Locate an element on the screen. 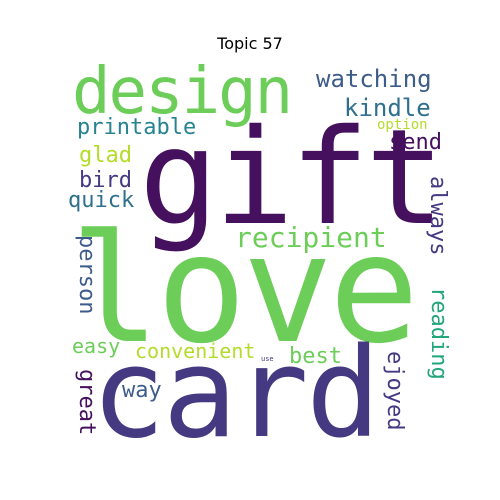 Image resolution: width=500 pixels, height=500 pixels. word-recipient: recipient is located at coordinates (311, 237).